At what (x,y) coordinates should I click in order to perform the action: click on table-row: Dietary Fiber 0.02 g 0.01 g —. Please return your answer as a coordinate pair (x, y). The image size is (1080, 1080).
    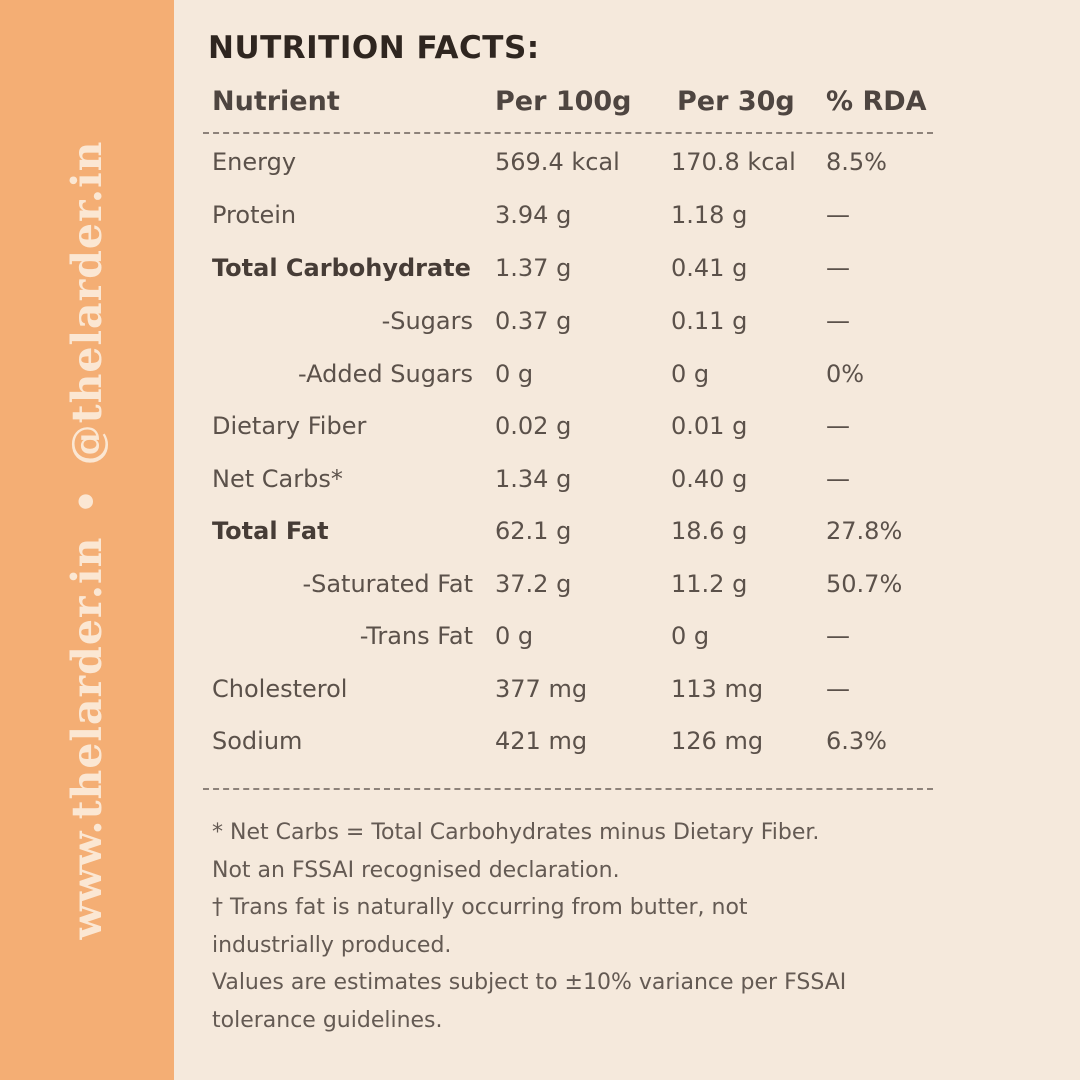
    Looking at the image, I should click on (540, 438).